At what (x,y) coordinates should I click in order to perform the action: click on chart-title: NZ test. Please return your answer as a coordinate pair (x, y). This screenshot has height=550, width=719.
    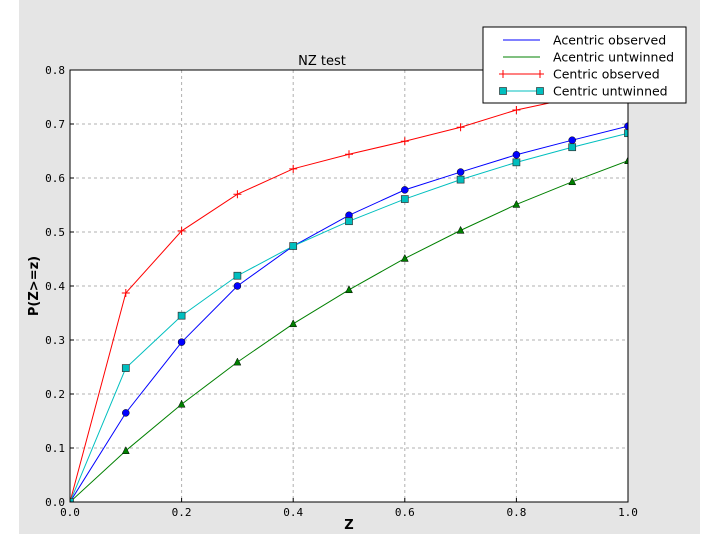
    Looking at the image, I should click on (322, 61).